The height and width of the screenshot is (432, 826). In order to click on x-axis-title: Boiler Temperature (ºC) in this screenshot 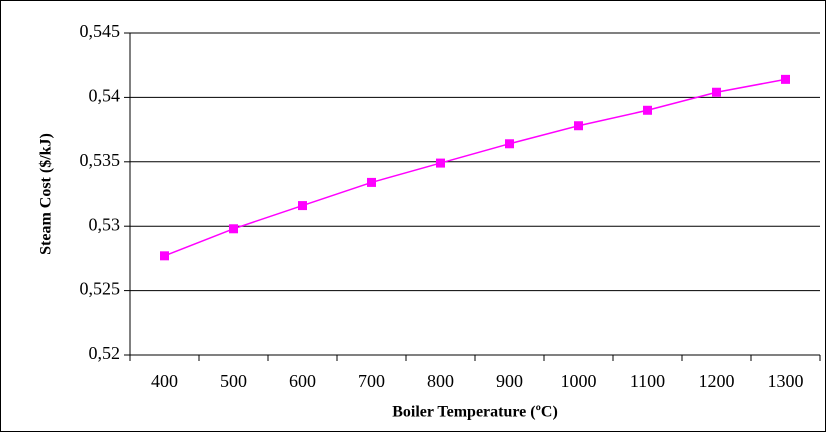, I will do `click(475, 412)`.